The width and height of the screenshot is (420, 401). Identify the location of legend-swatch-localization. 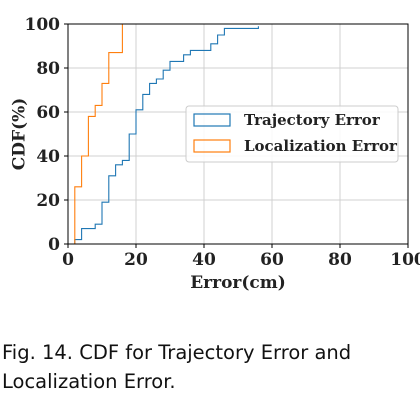
(212, 146).